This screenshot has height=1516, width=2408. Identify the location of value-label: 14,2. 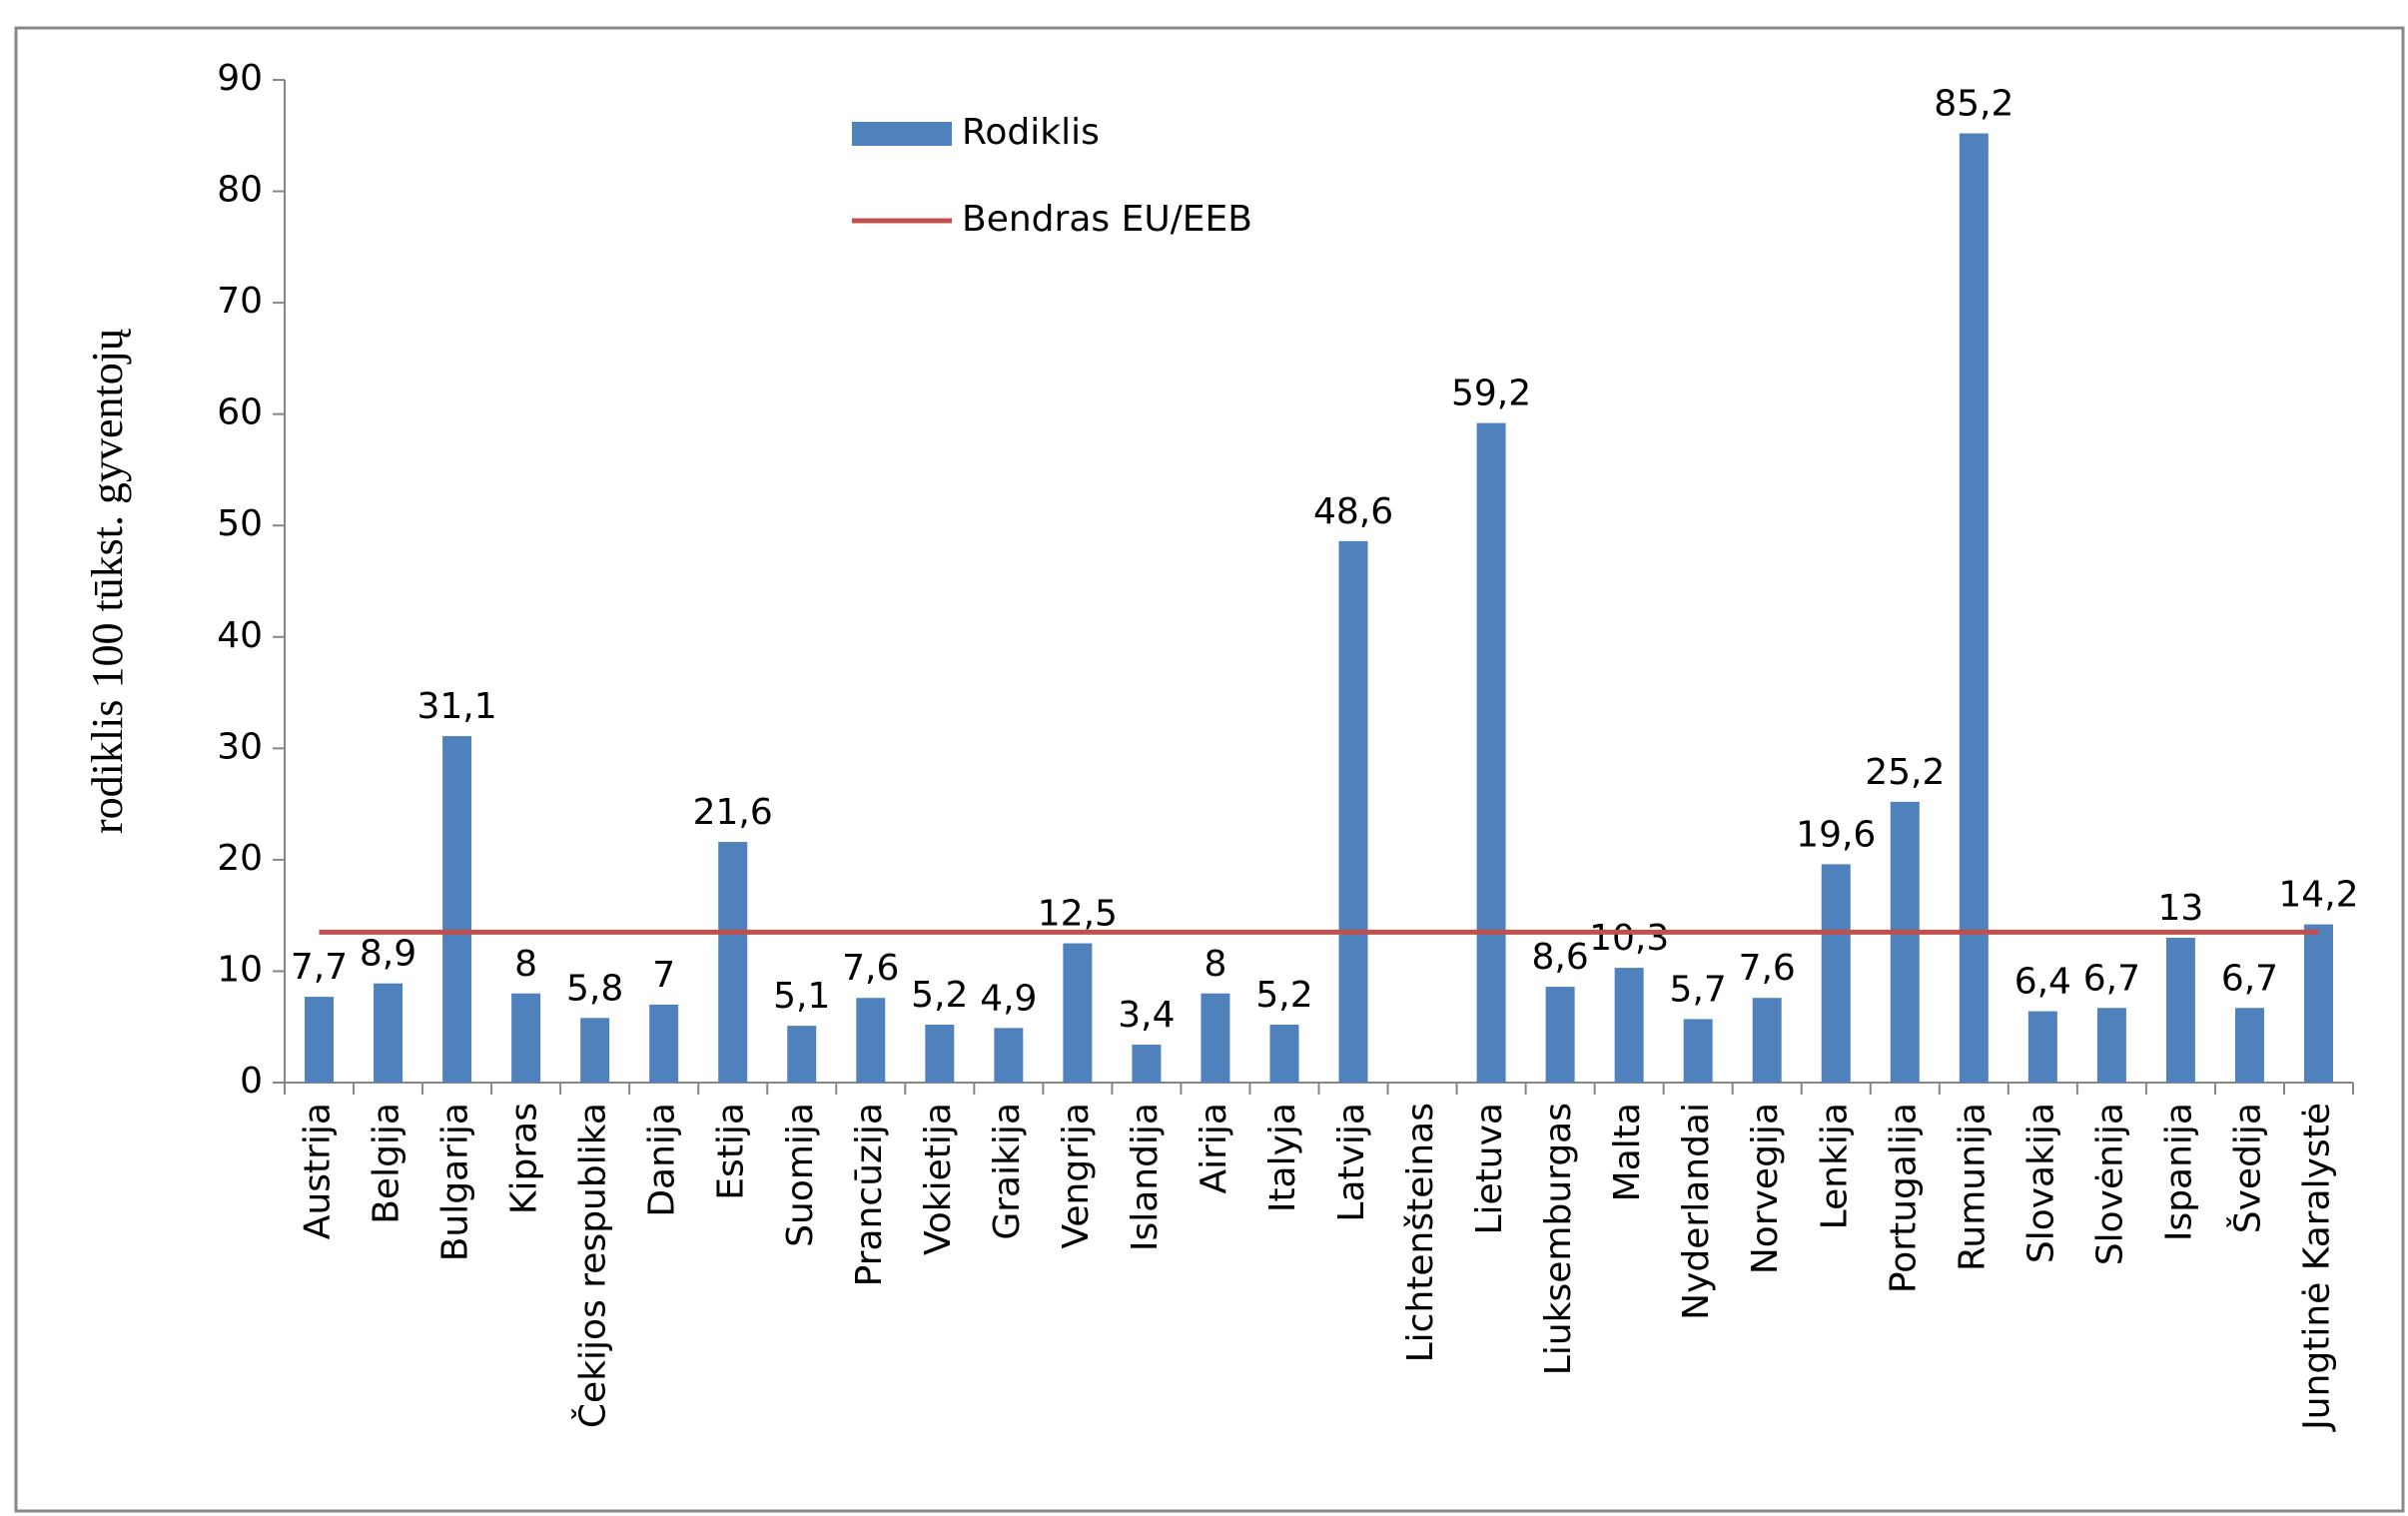
(2318, 895).